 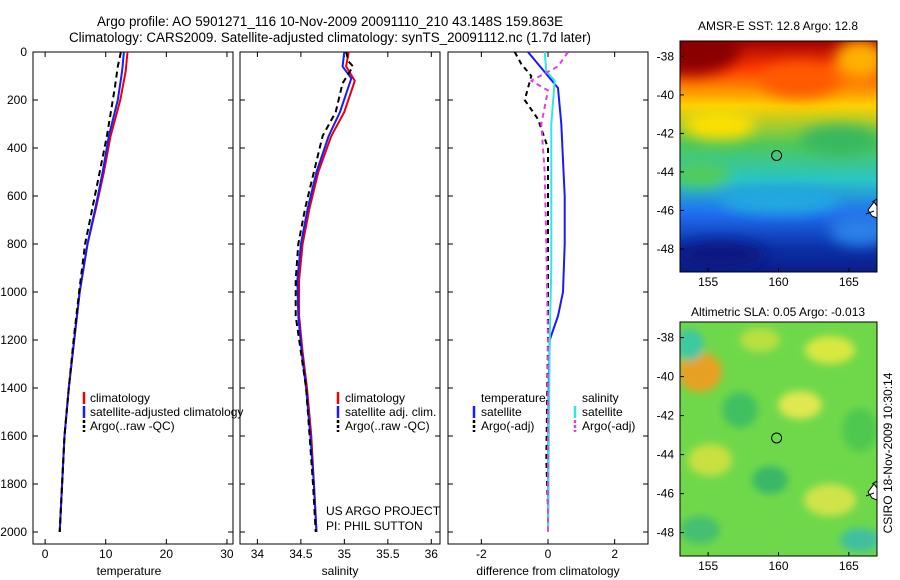 I want to click on legend-label-satellite-adjusted: satellite-adjusted climatology, so click(x=166, y=412).